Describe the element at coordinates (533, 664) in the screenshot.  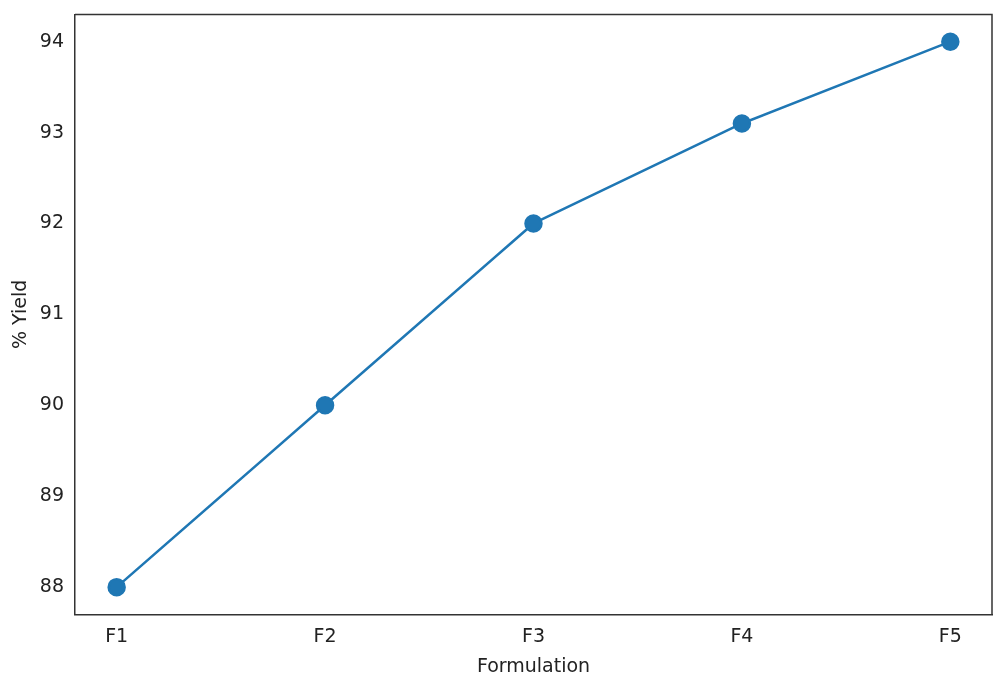
I see `x-axis-title: Formulation` at that location.